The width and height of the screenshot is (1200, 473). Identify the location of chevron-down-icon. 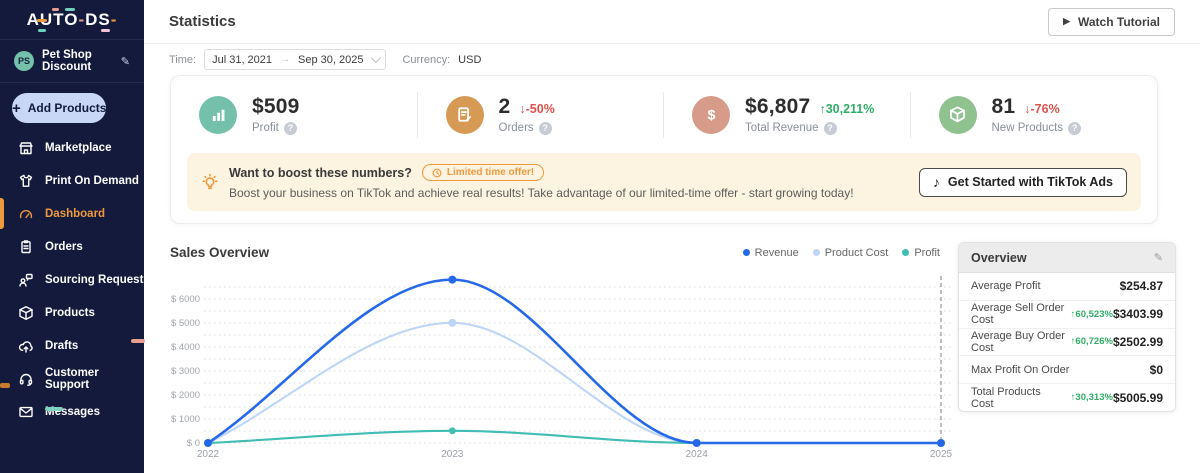
(376, 58).